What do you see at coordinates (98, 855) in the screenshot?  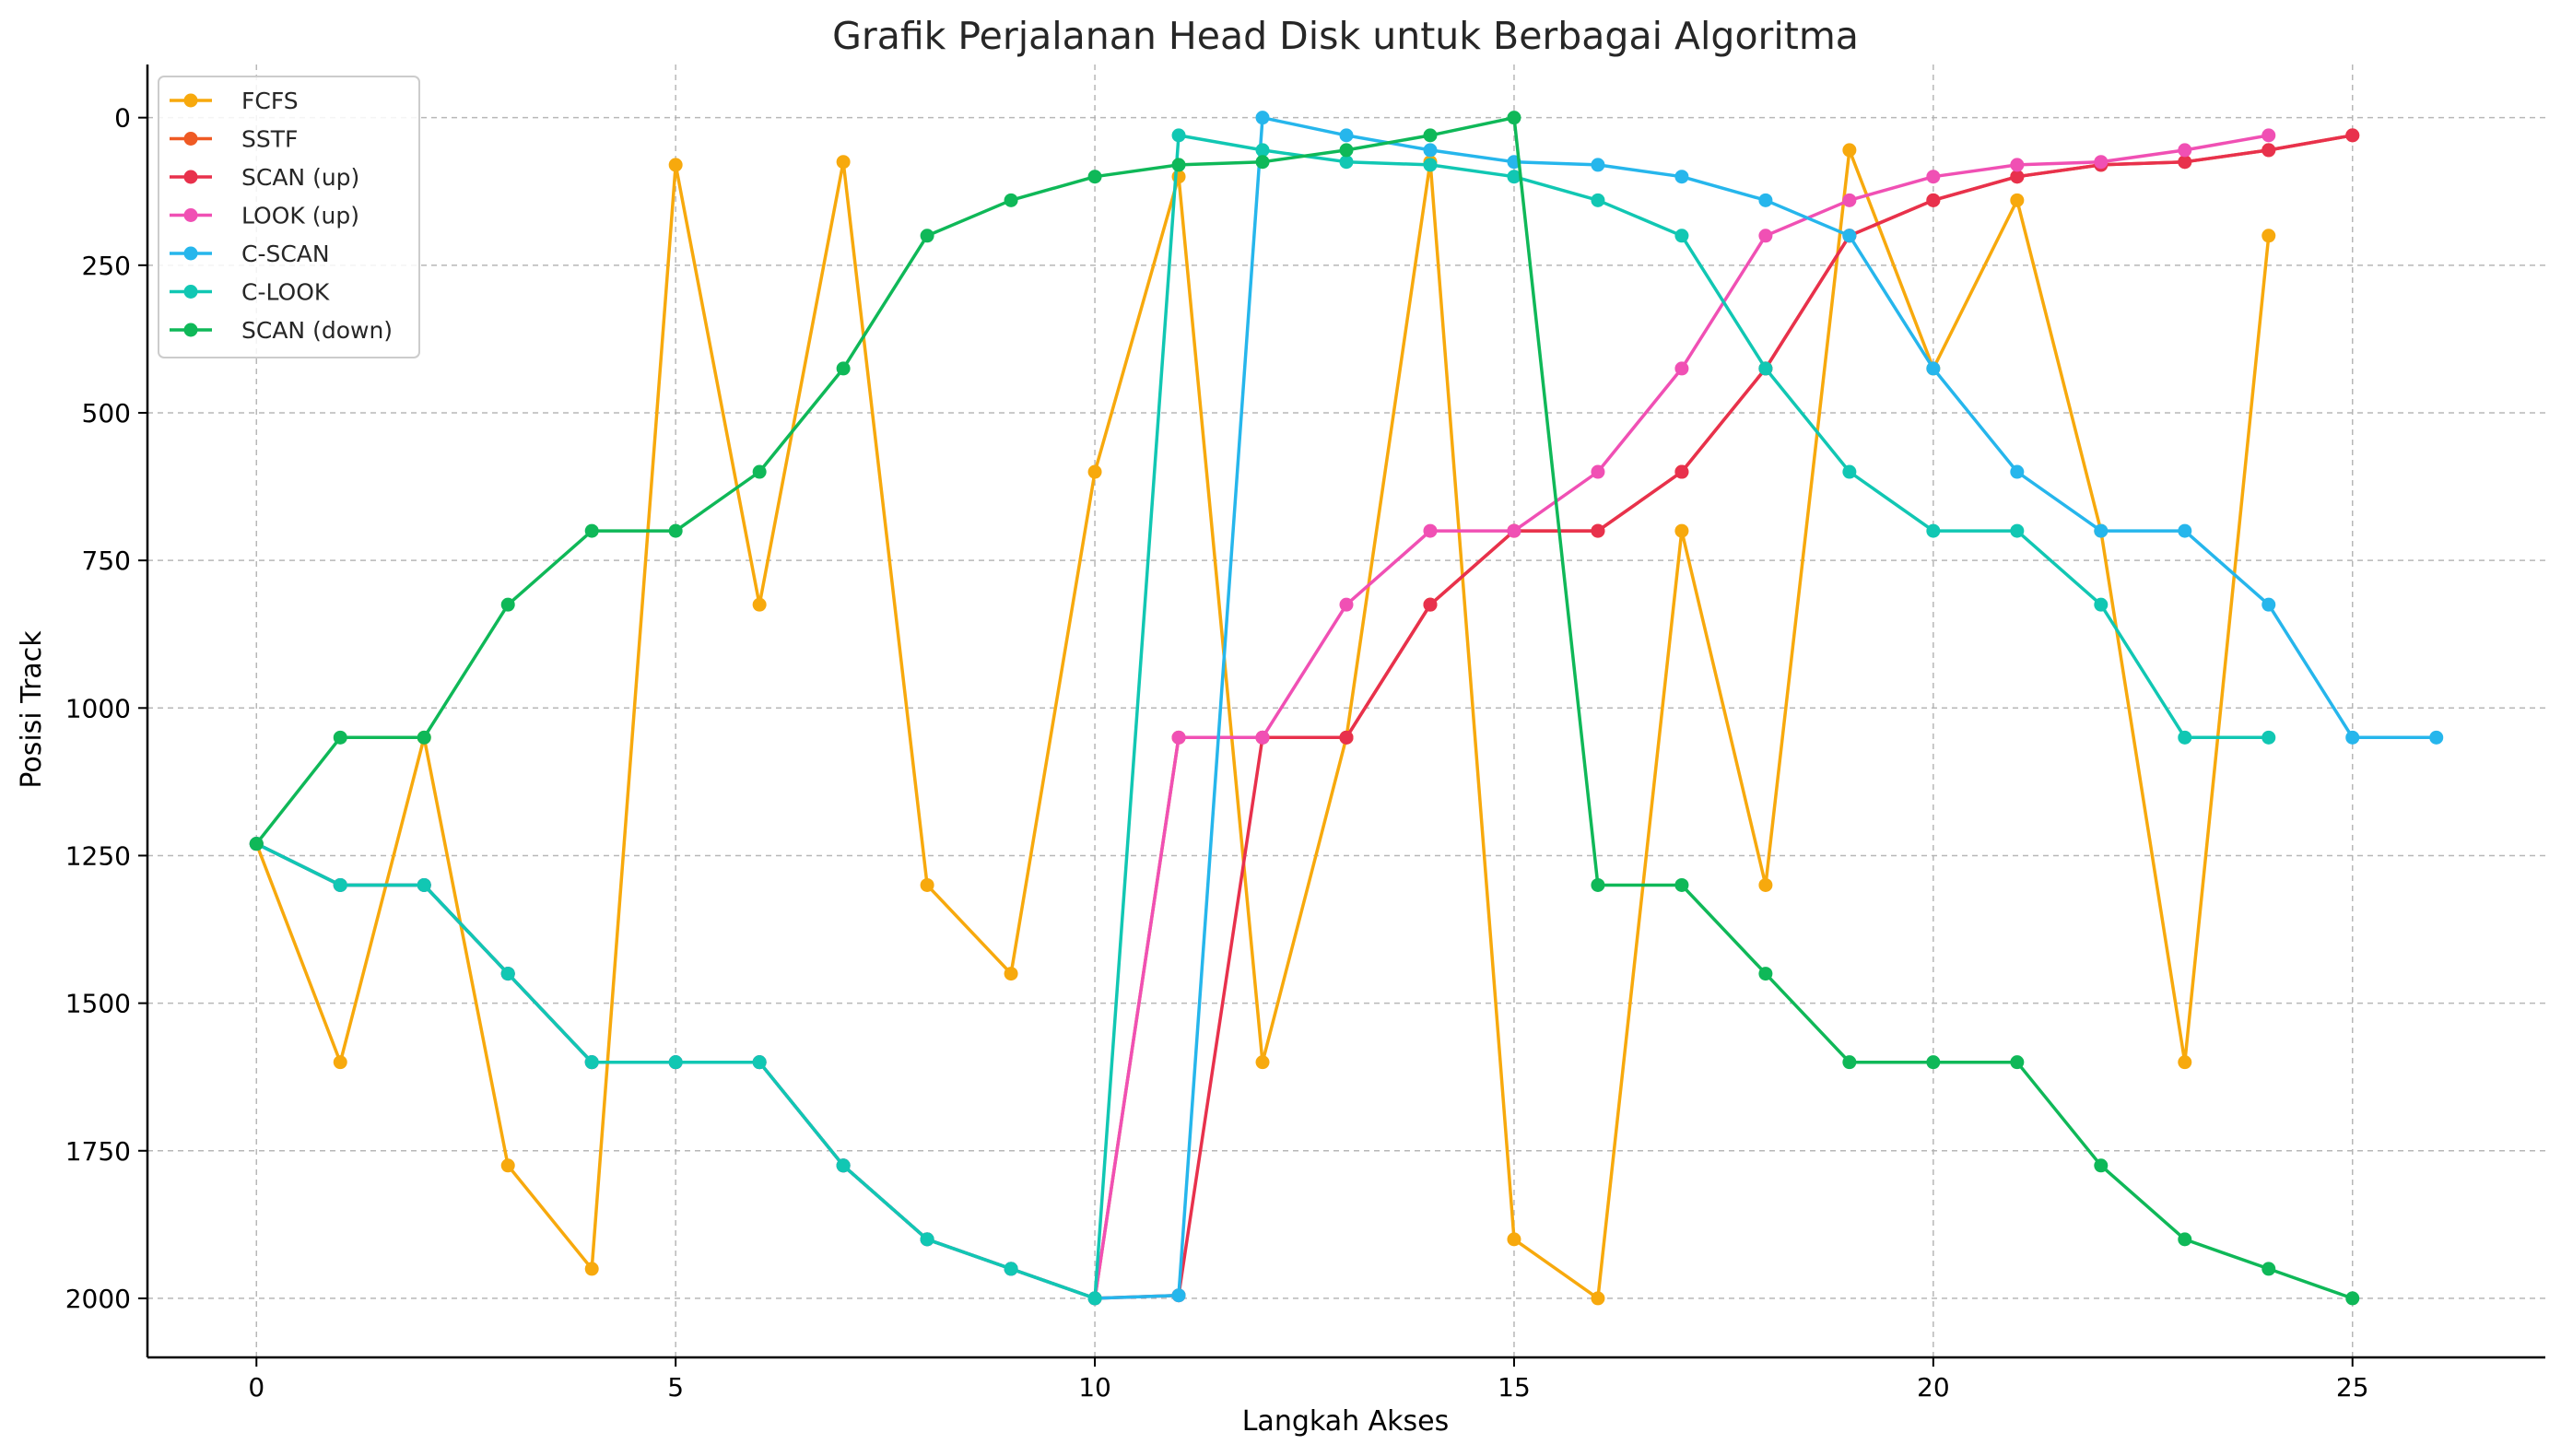 I see `y-tick-label: 1250` at bounding box center [98, 855].